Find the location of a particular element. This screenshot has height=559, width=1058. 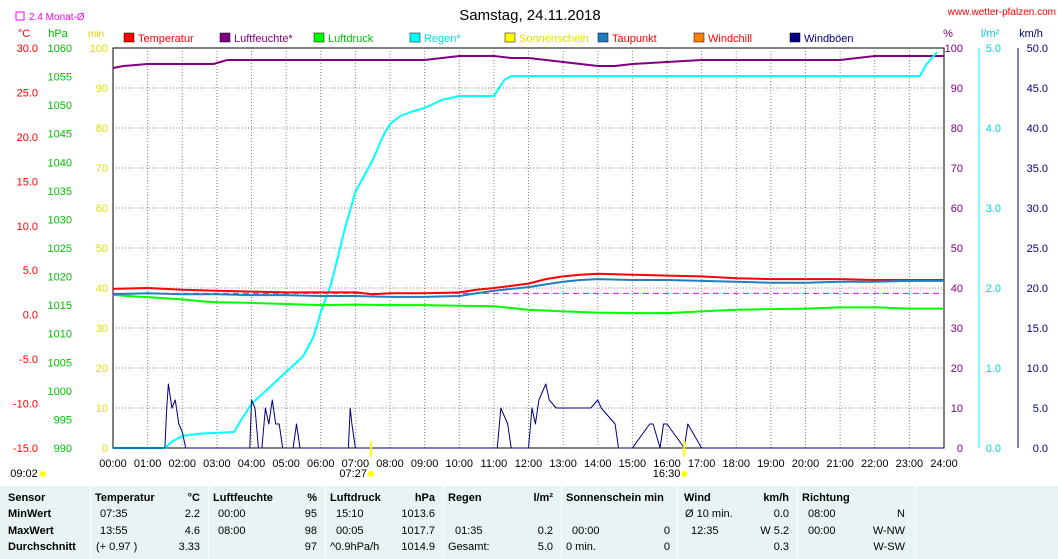

sunset-icon is located at coordinates (684, 474).